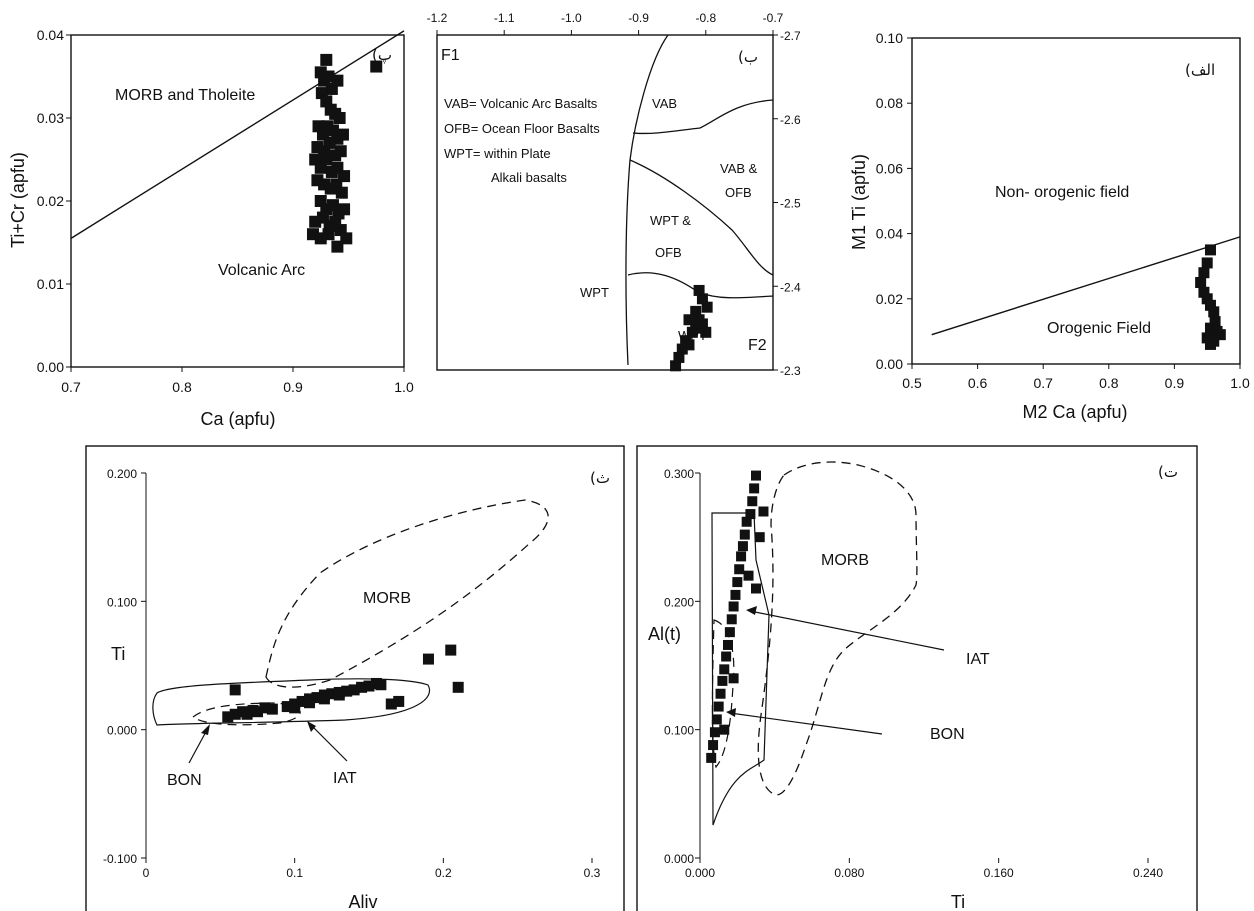  What do you see at coordinates (889, 103) in the screenshot?
I see `y-tick-label: 0.08` at bounding box center [889, 103].